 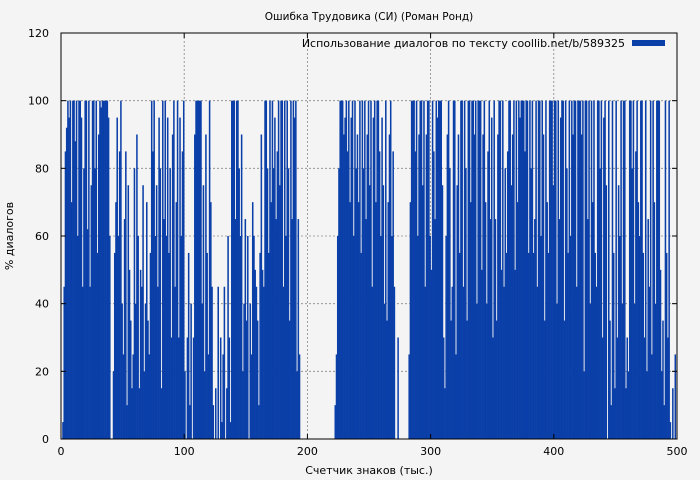 I want to click on y-tick-label: 20, so click(x=42, y=371).